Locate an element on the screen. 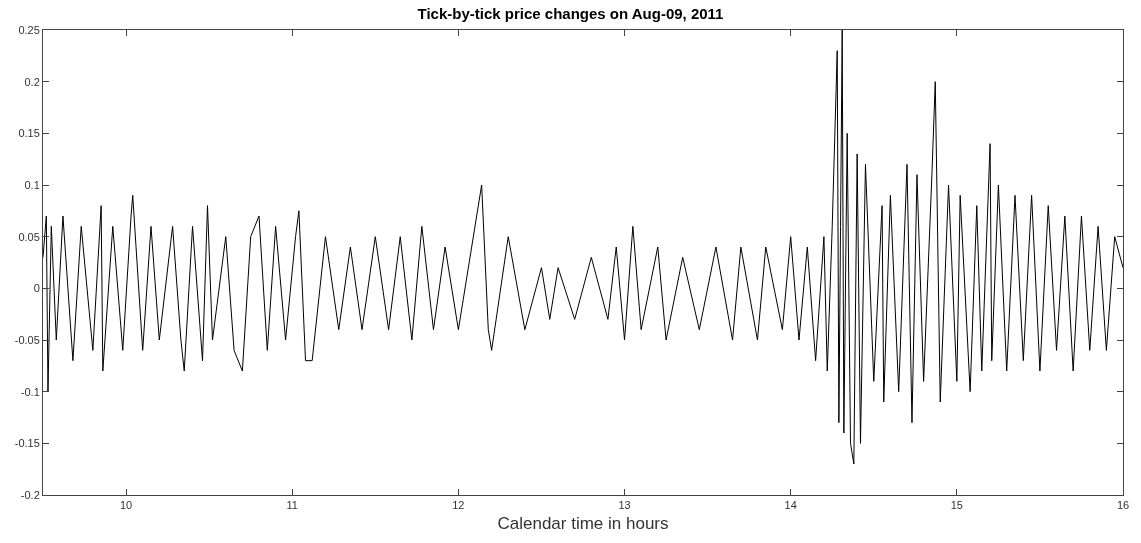  y-tick-label: 0.15 is located at coordinates (29, 133).